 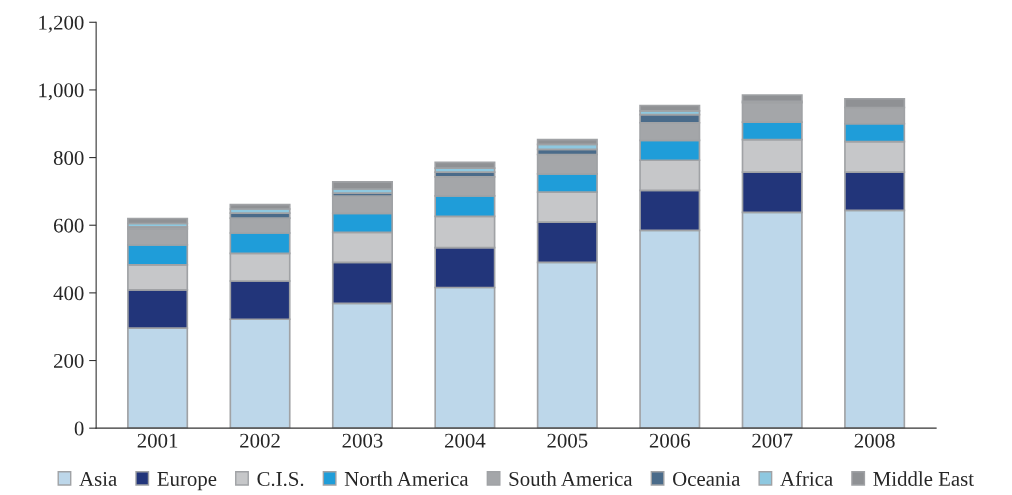 I want to click on x-tick-label: 2006, so click(x=669, y=440).